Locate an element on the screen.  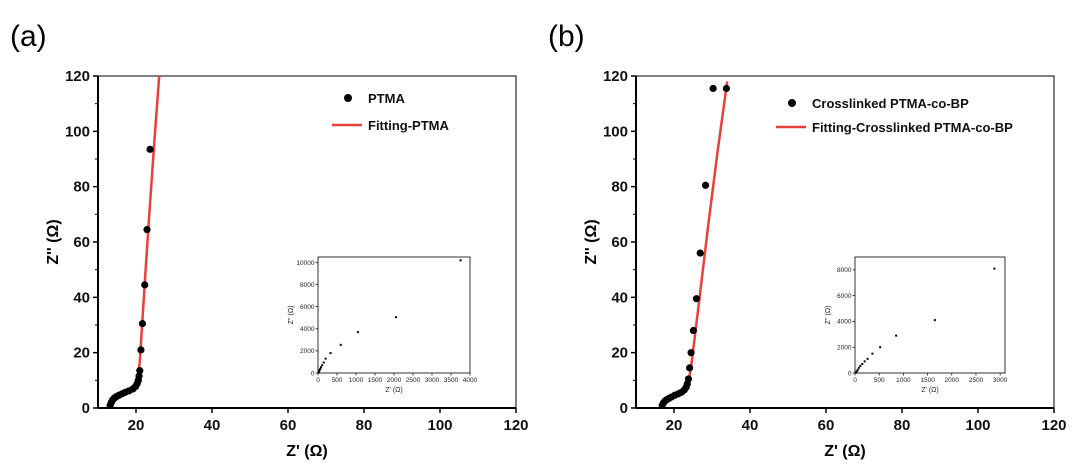
x-tick-label: 20 is located at coordinates (674, 425).